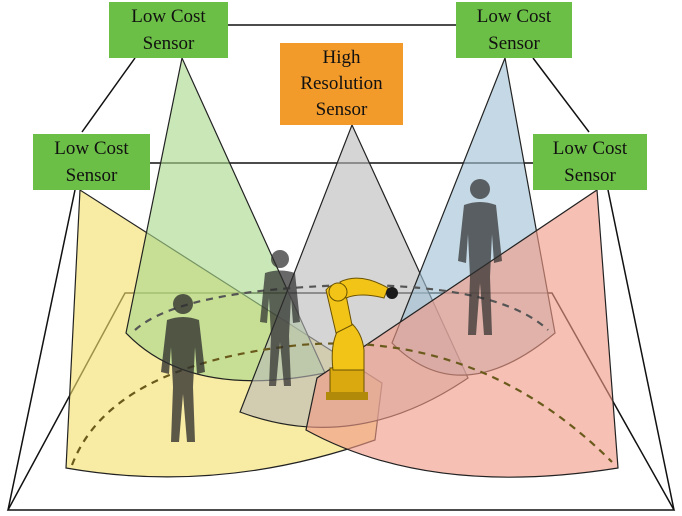  I want to click on low-cost-sensor-label-top-left: Low Cost Sensor, so click(168, 30).